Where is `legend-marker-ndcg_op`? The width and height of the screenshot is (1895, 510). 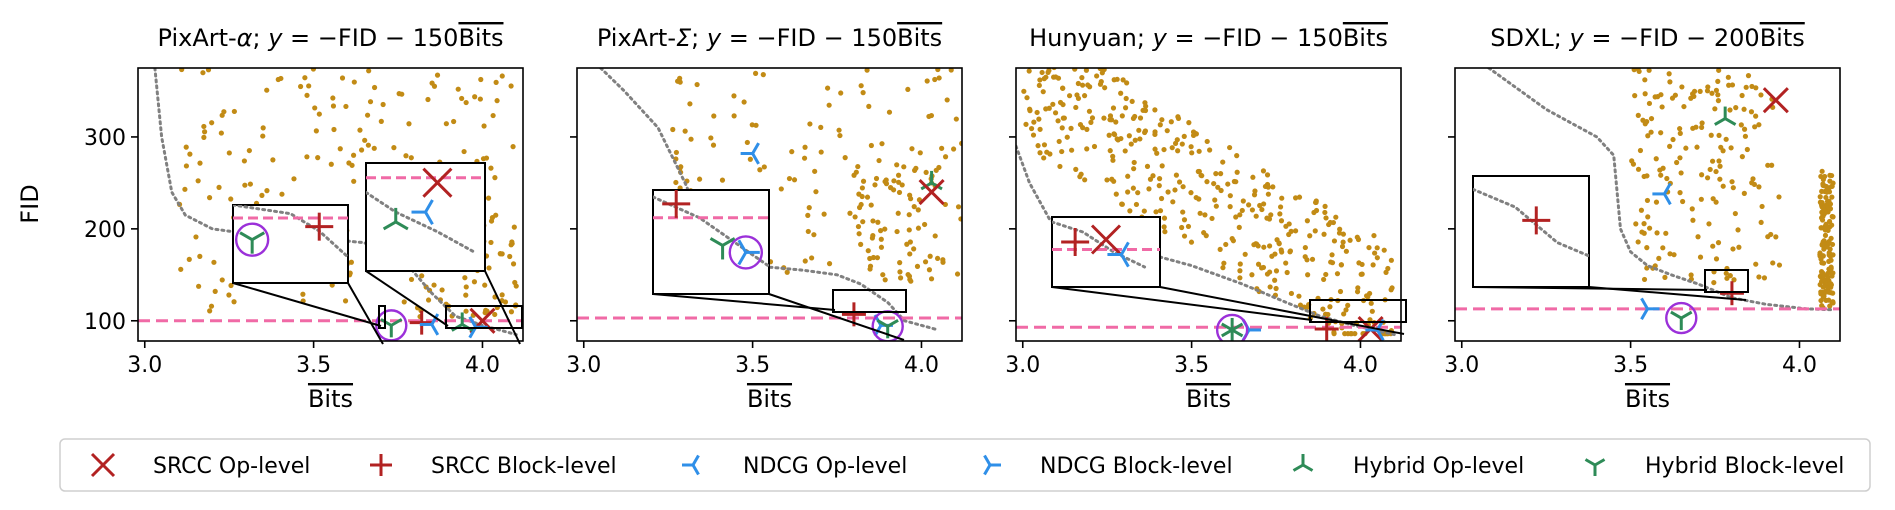
legend-marker-ndcg_op is located at coordinates (691, 465).